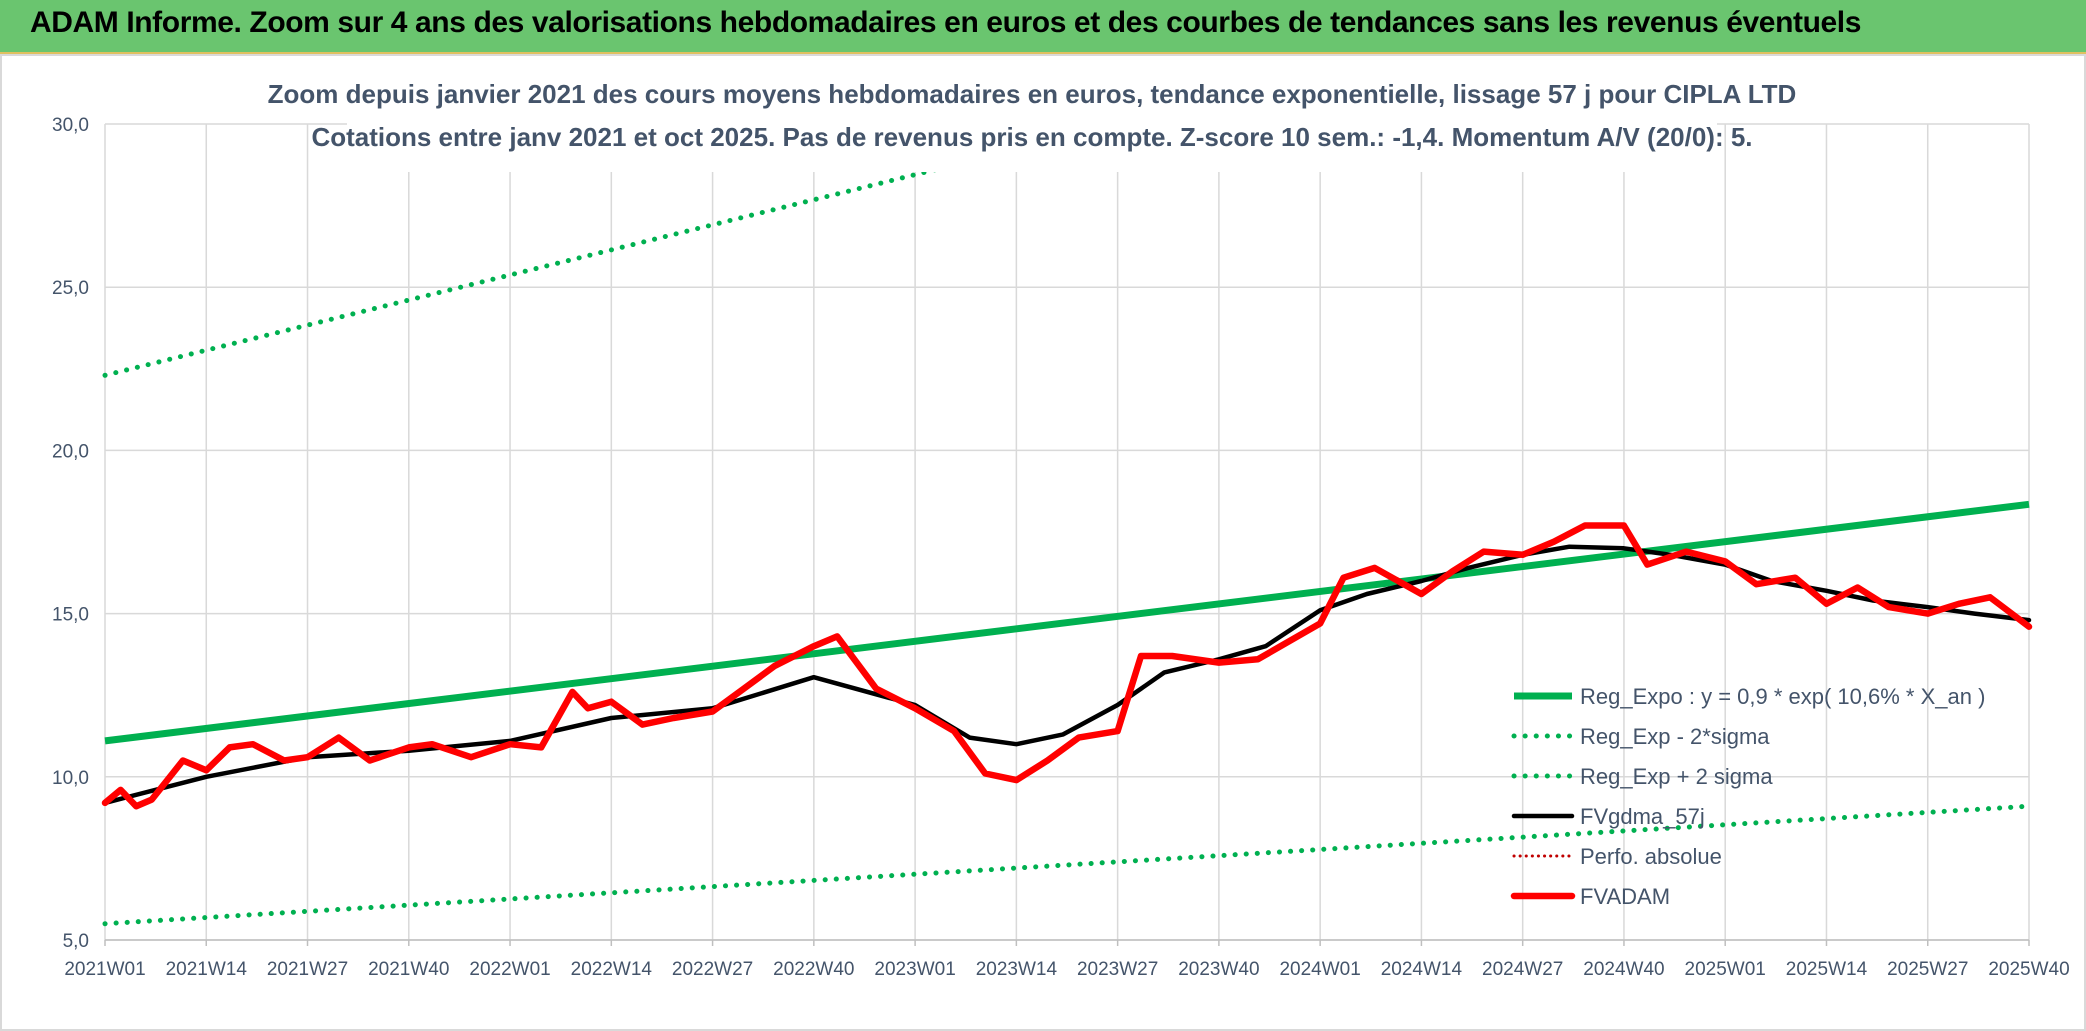  I want to click on x-tick-label: 2025W01, so click(1725, 969).